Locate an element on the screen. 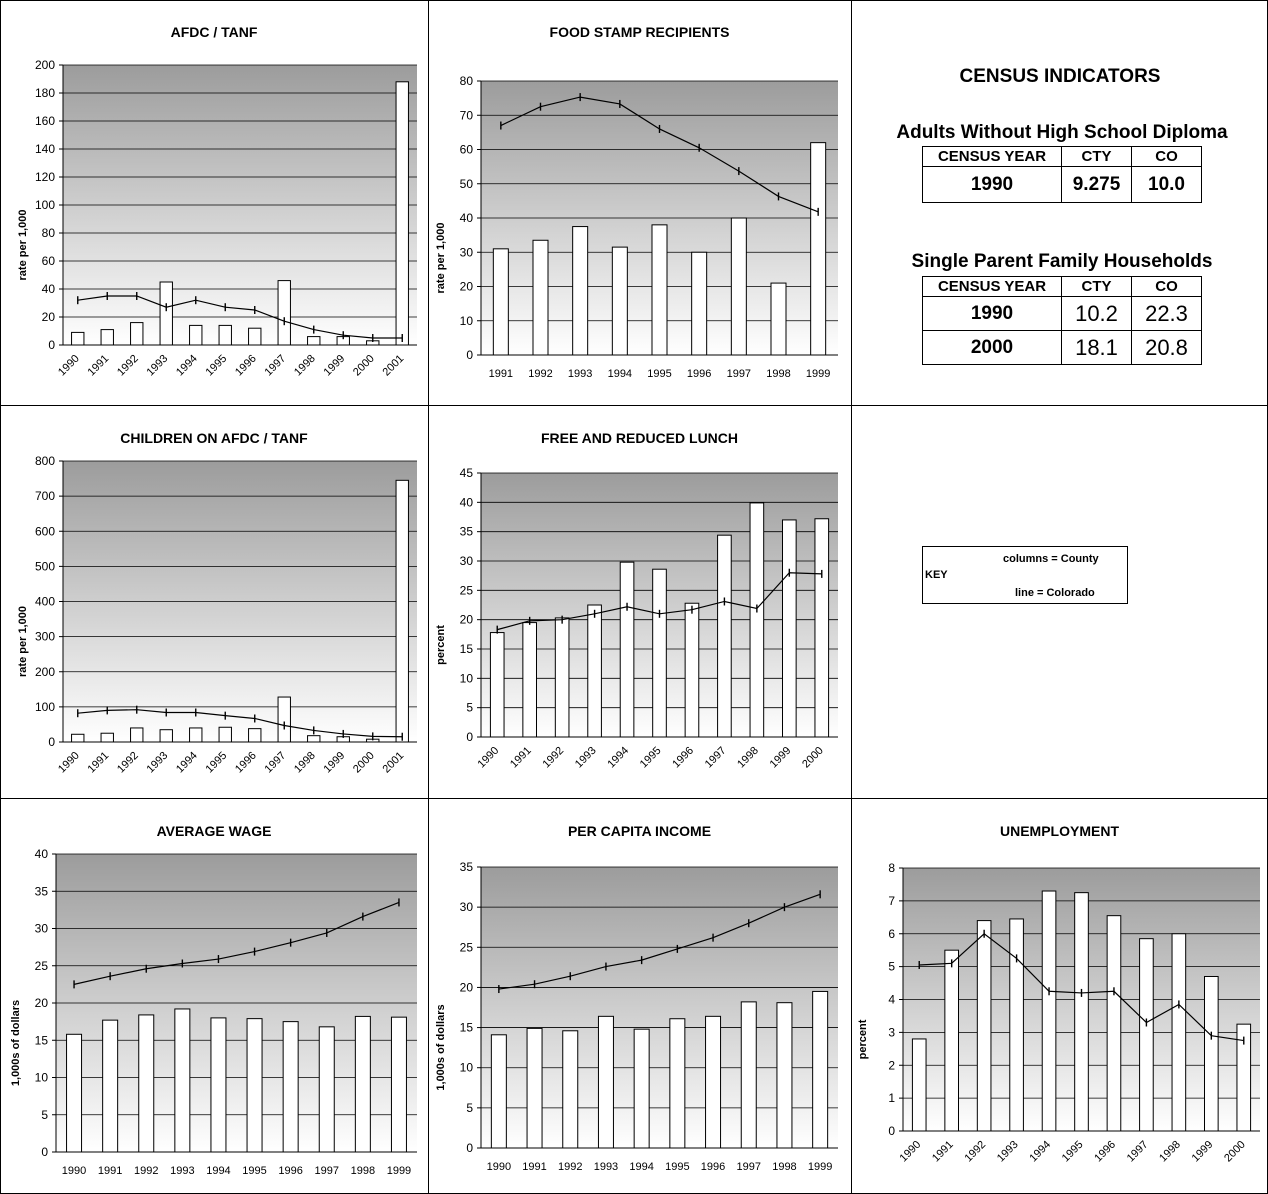 The image size is (1268, 1194). y-tick-label: 100 is located at coordinates (45, 707).